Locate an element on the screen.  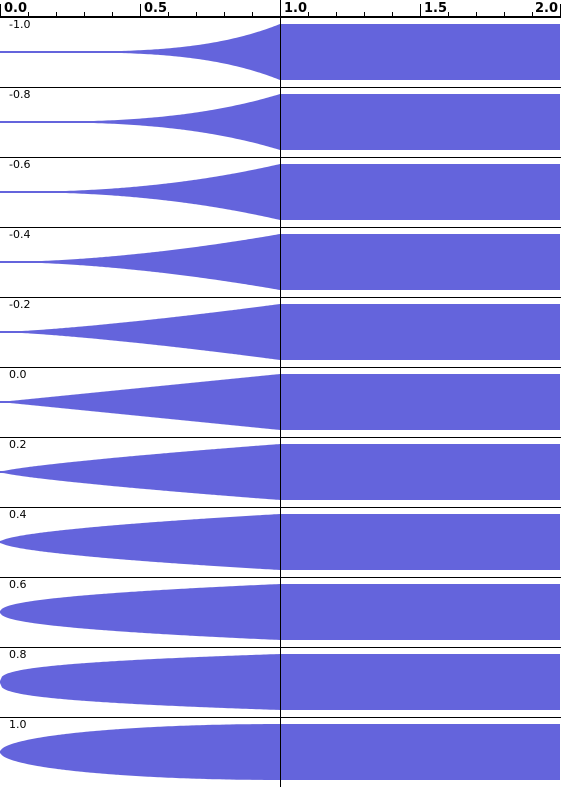
track-label: 0.6 is located at coordinates (18, 584).